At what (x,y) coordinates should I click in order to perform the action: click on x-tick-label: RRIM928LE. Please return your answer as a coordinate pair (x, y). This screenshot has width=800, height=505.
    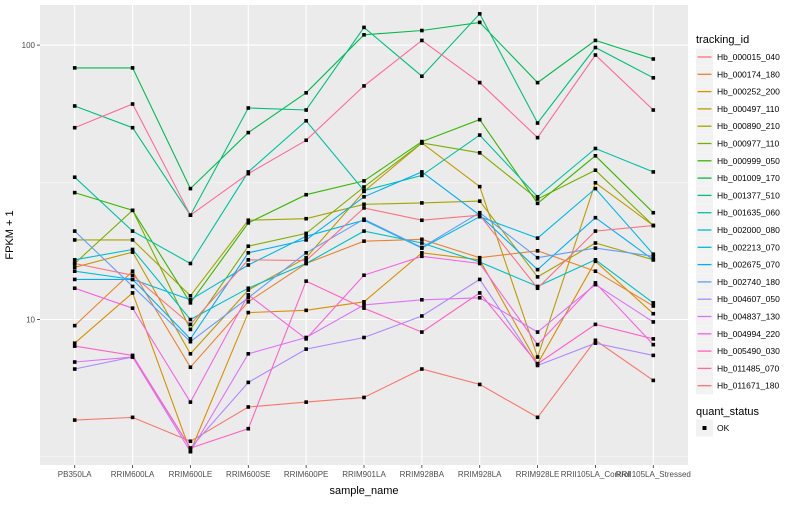
    Looking at the image, I should click on (538, 474).